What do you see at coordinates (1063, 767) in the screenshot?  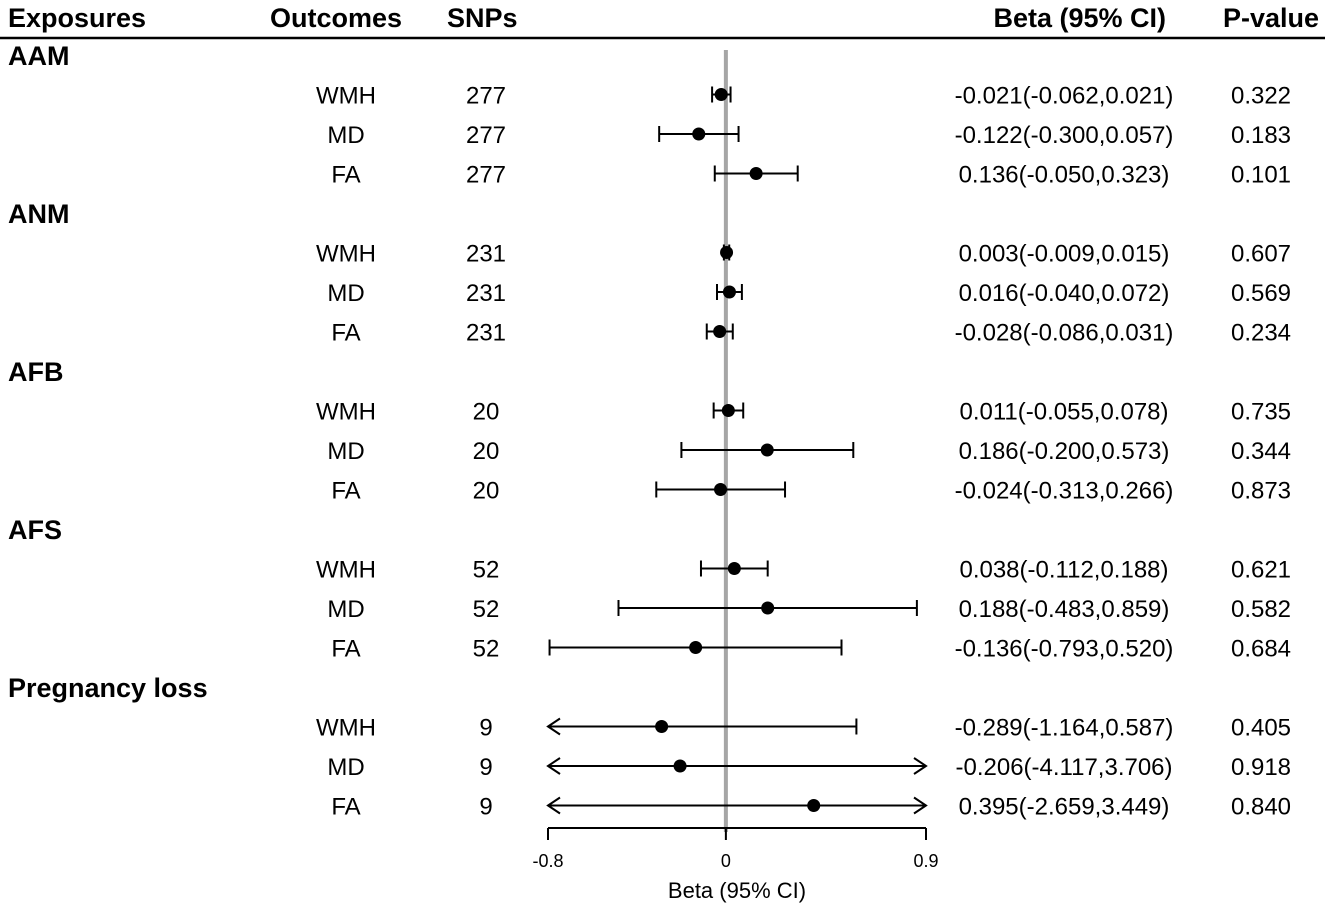 I see `beta-ci-text: -0.206(-4.117,3.706)` at bounding box center [1063, 767].